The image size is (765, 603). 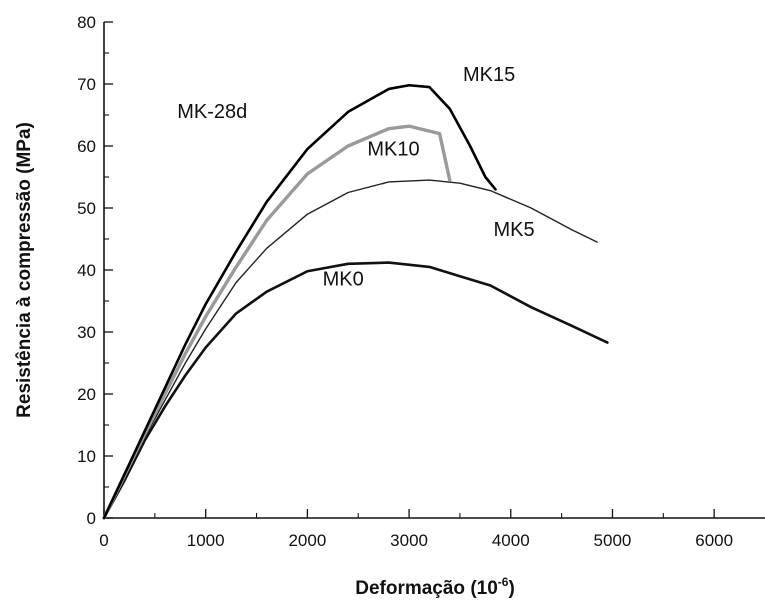 I want to click on chart-annotation: MK-28d, so click(x=212, y=112).